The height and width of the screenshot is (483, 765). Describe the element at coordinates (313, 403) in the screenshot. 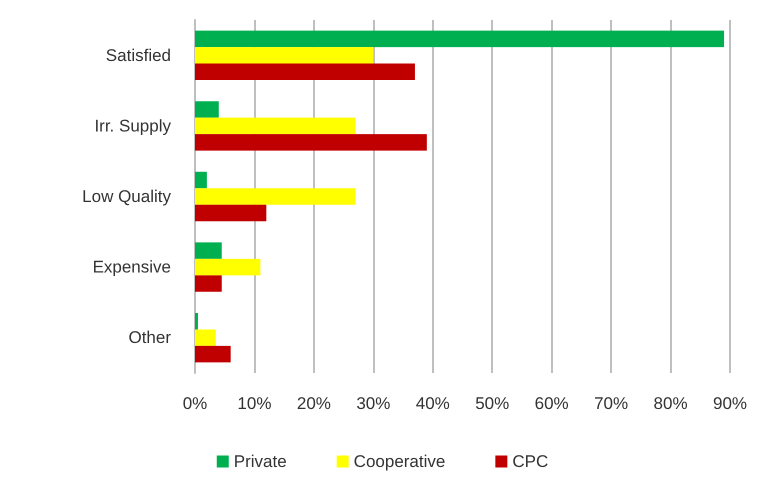

I see `x-tick-label: 20%` at that location.